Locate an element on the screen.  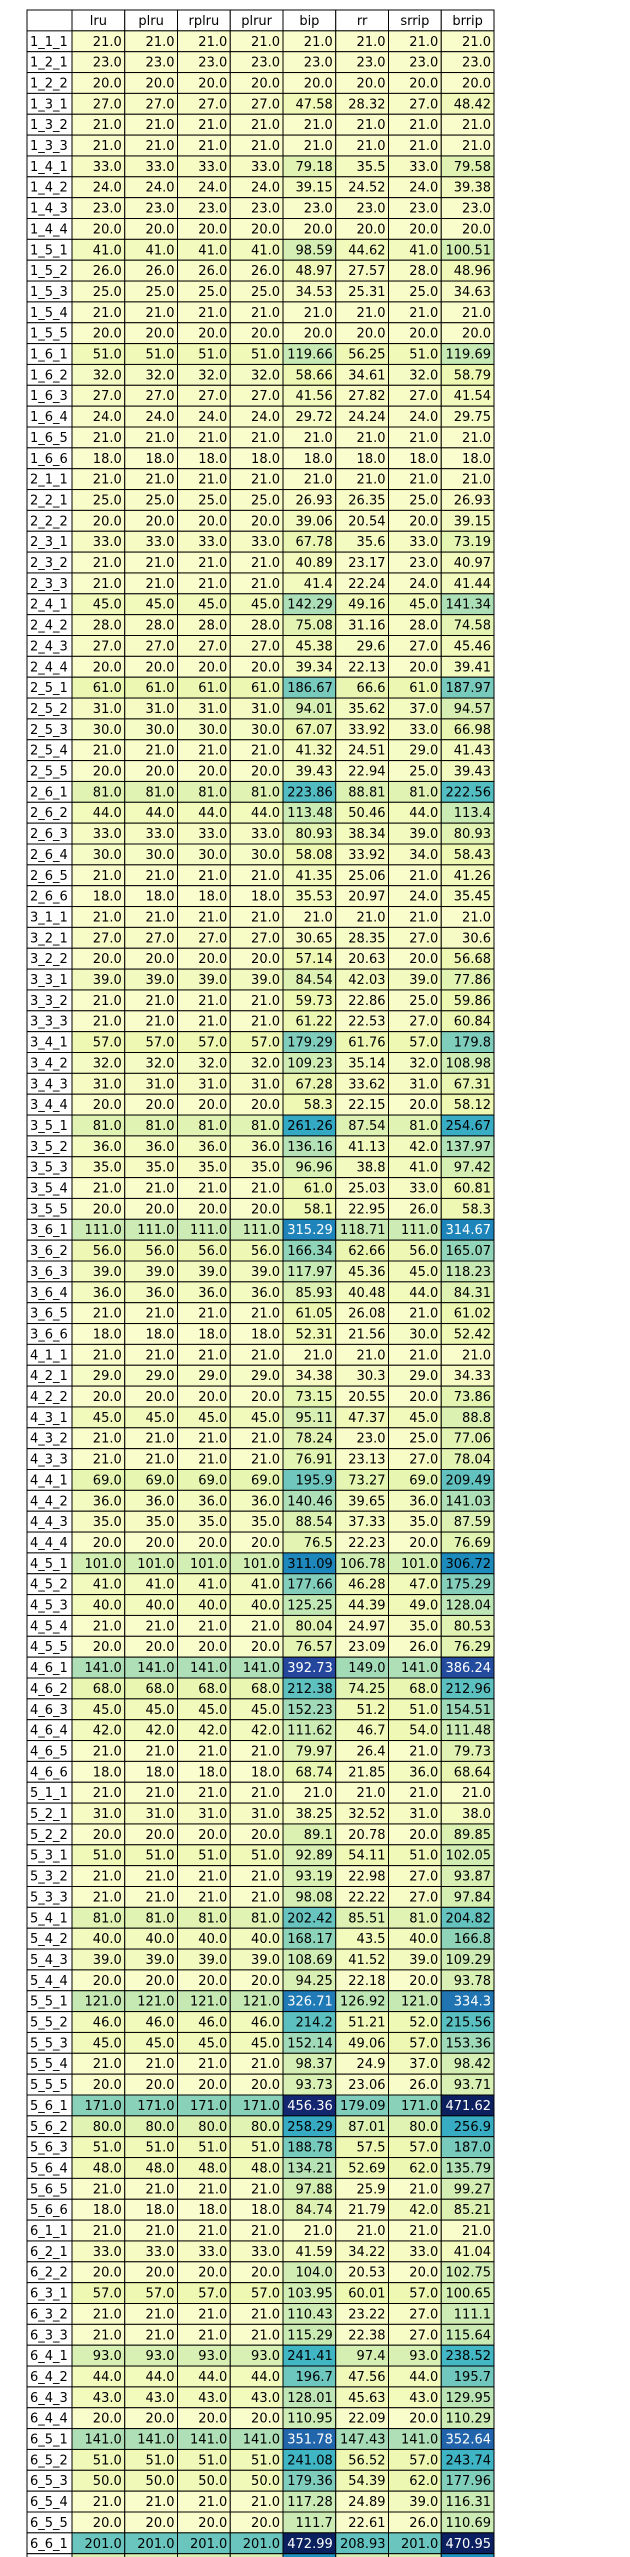
cell-value-label: 26.0 is located at coordinates (265, 271).